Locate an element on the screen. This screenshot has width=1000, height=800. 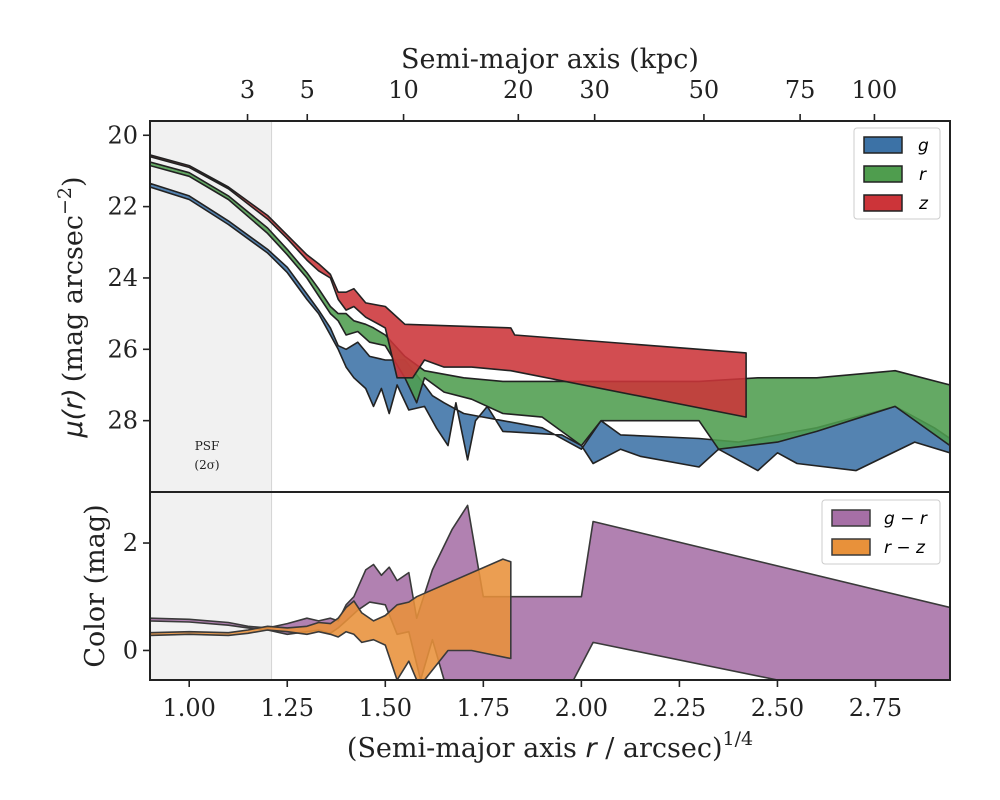
xtick-label: 2.50 is located at coordinates (777, 708).